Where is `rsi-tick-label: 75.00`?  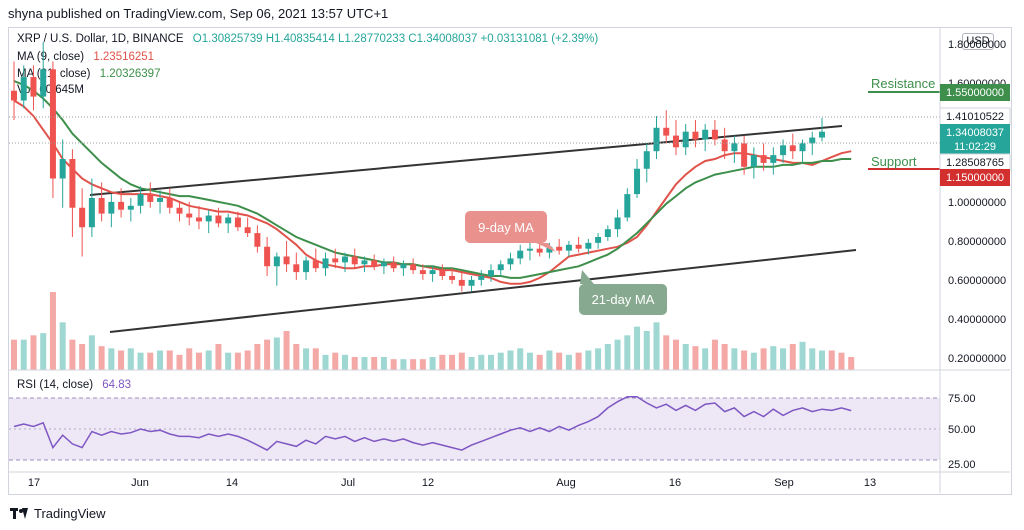 rsi-tick-label: 75.00 is located at coordinates (962, 399).